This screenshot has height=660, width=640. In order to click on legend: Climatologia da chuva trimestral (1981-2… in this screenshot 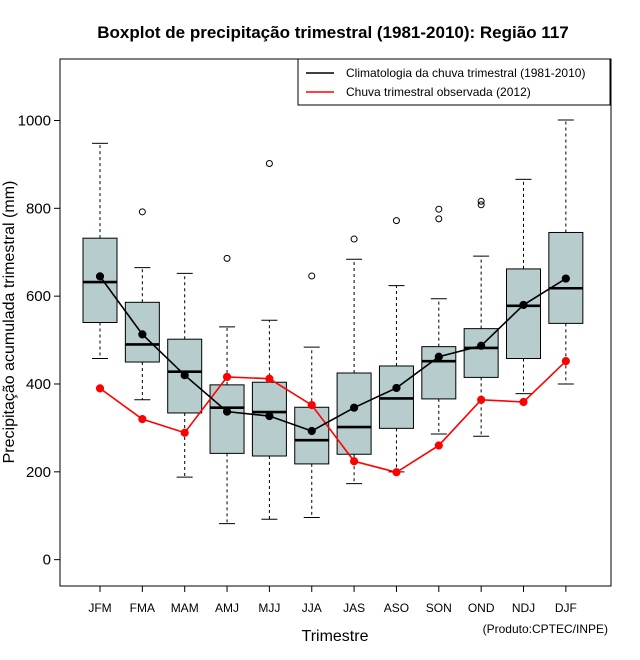, I will do `click(454, 82)`.